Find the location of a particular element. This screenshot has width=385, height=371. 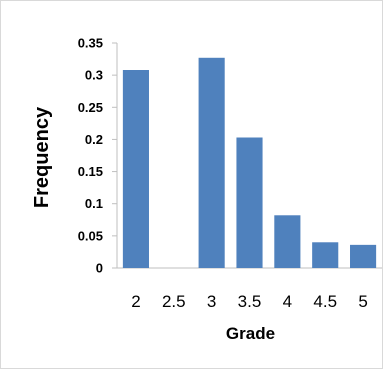

y-tick-label: 0.1 is located at coordinates (94, 203).